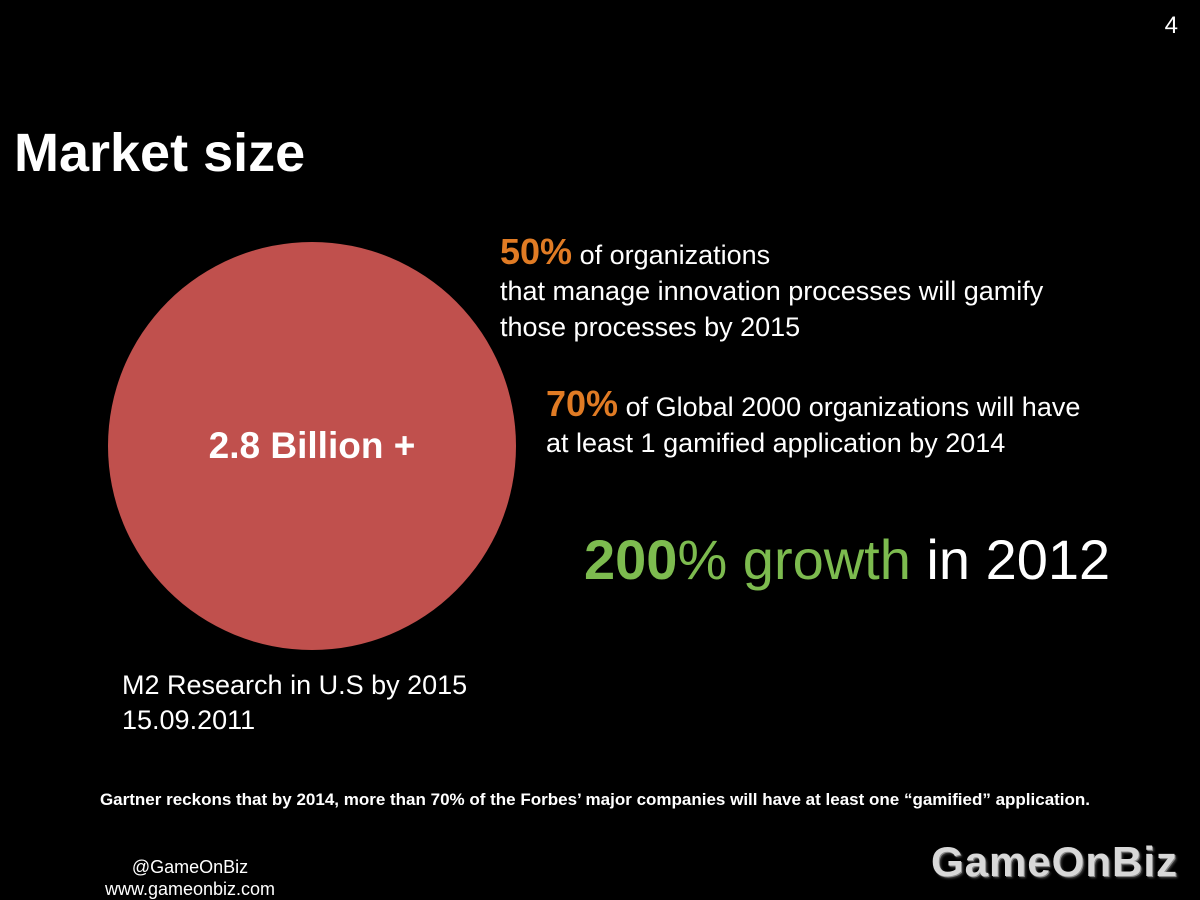  What do you see at coordinates (1054, 861) in the screenshot?
I see `gameonbiz-logo: GameOnBiz` at bounding box center [1054, 861].